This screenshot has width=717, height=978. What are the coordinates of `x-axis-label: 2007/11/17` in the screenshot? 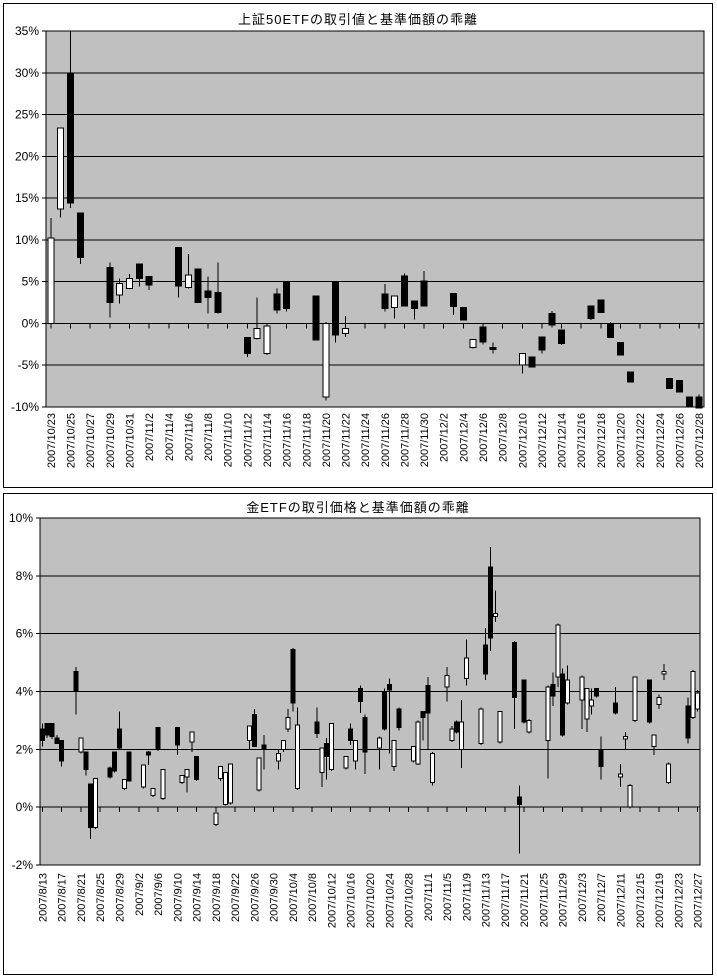 It's located at (506, 900).